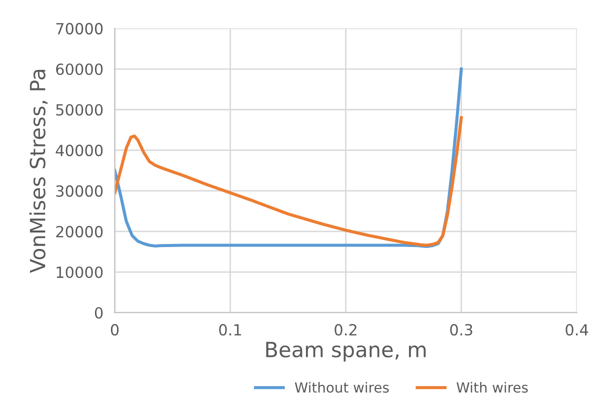 The width and height of the screenshot is (604, 406). I want to click on legend-label: With wires, so click(492, 387).